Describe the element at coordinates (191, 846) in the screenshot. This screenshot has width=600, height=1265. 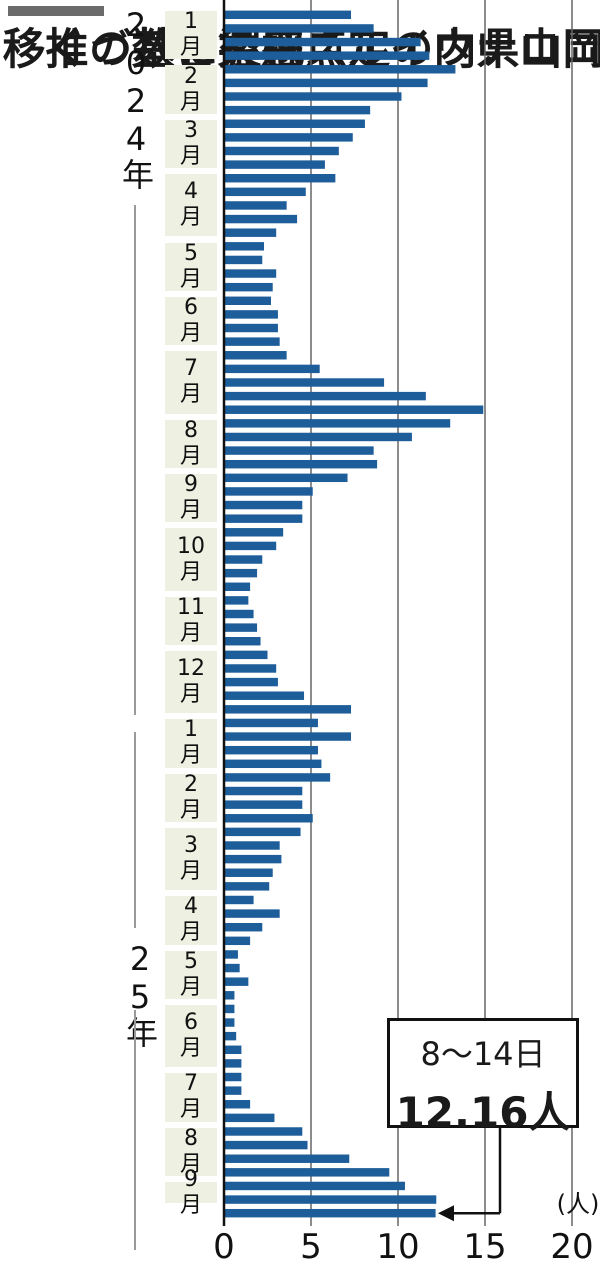
I see `month-number: 3` at that location.